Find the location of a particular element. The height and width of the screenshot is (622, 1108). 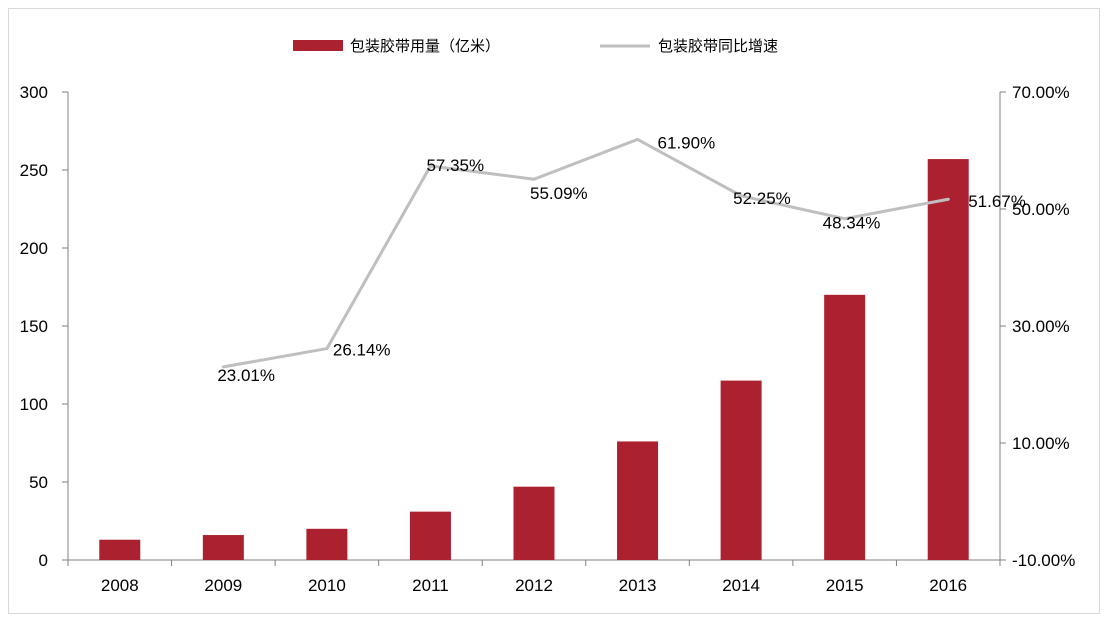

bar-2015 is located at coordinates (845, 427).